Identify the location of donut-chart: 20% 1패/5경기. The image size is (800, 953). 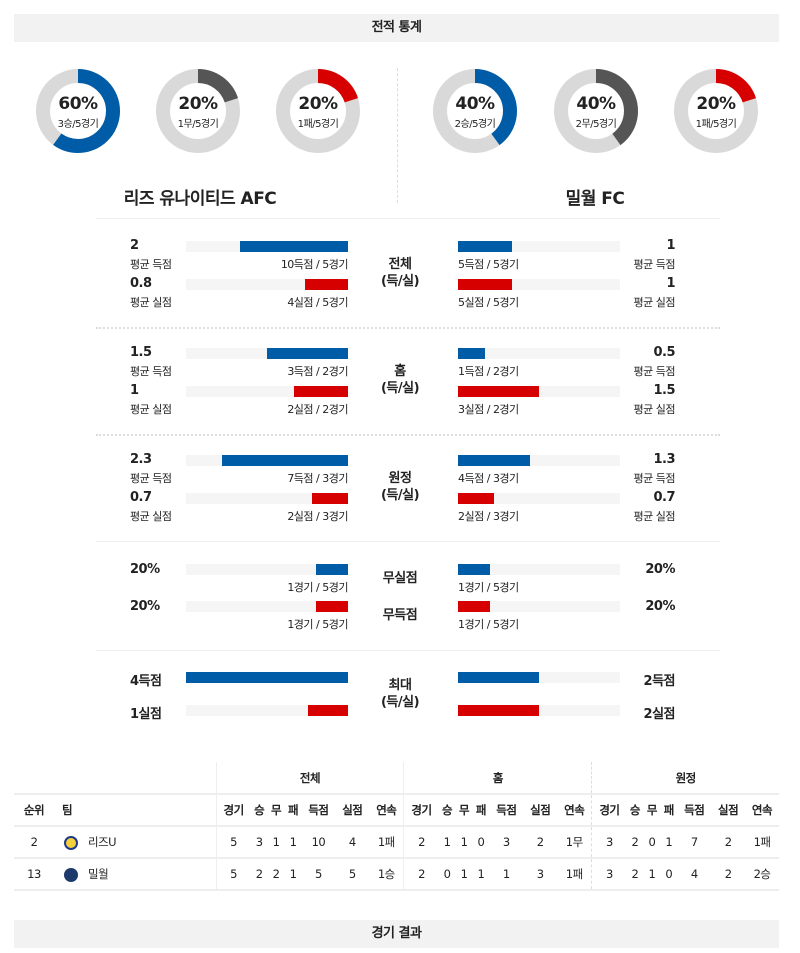
(318, 111).